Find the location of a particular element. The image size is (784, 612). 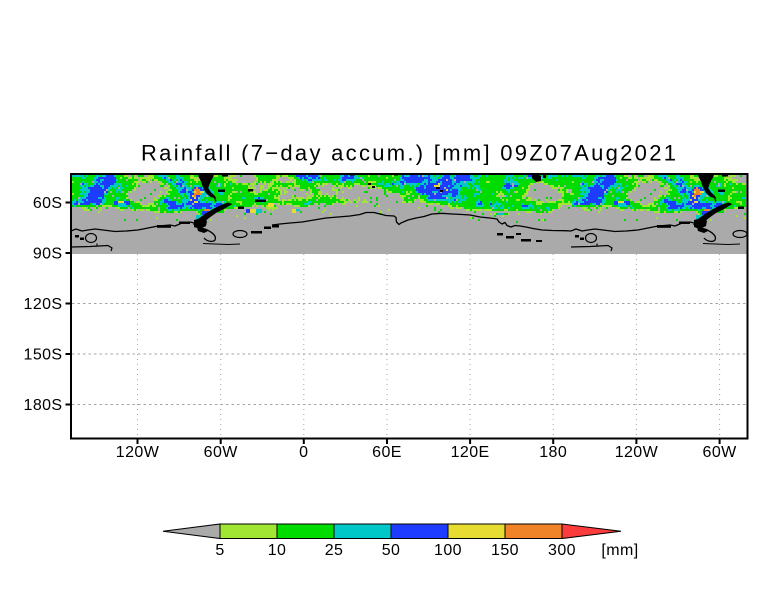

svg-text: 180 is located at coordinates (553, 452).